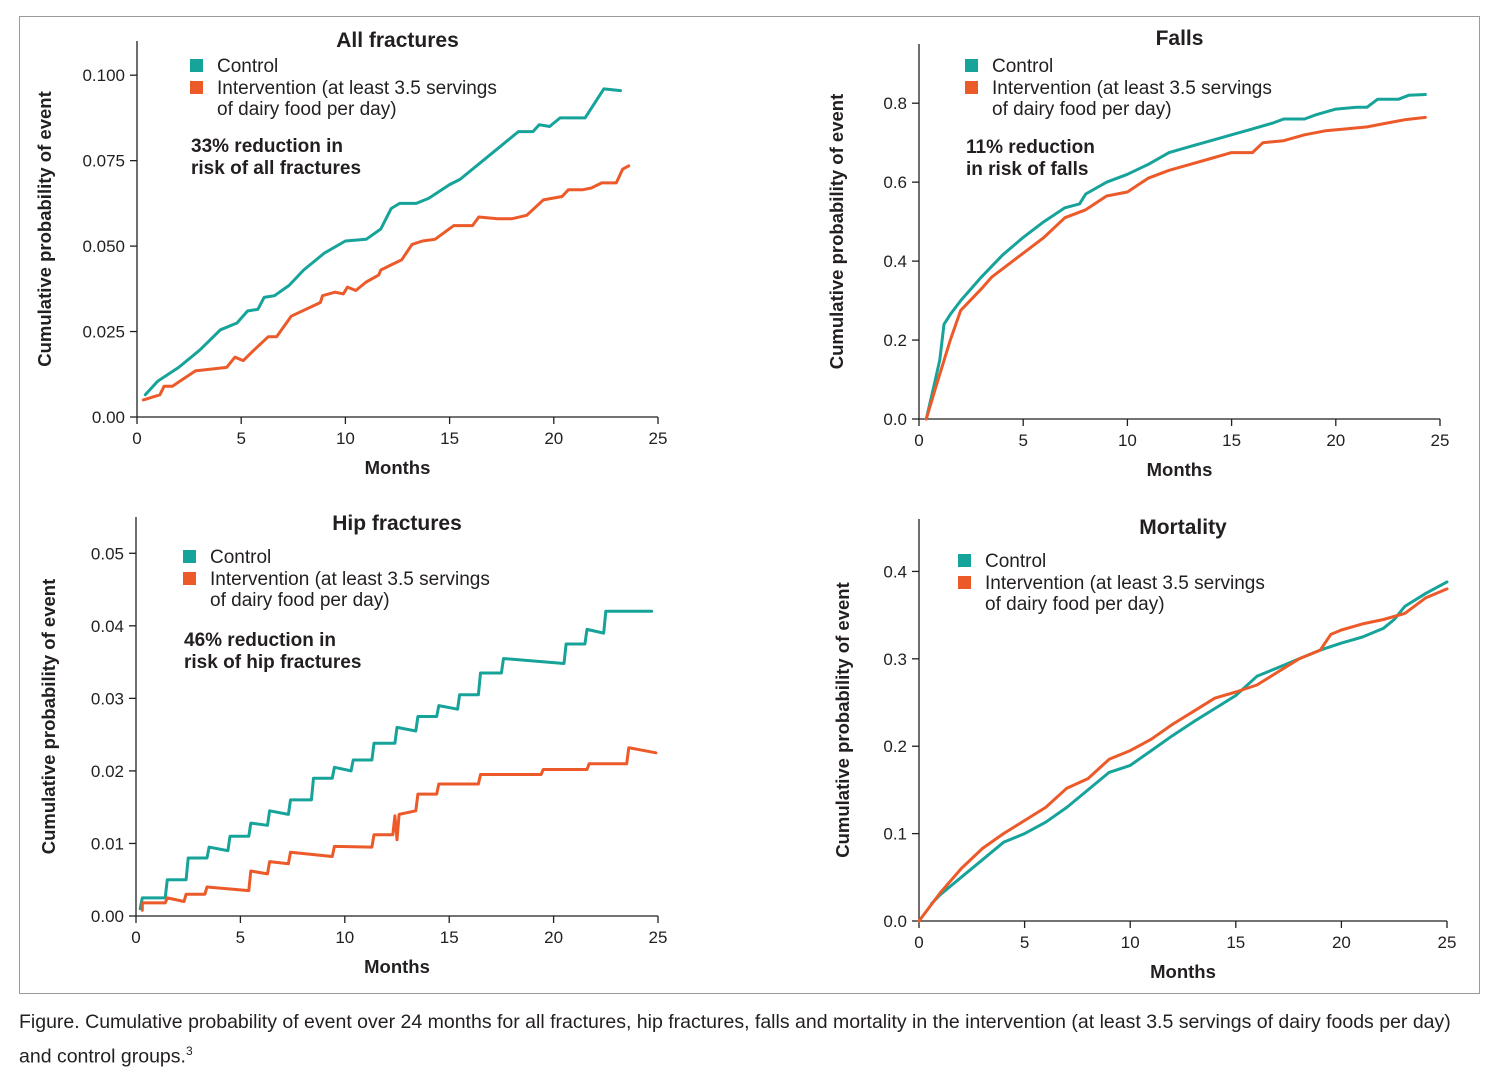  I want to click on y-tick-label: 0.3, so click(895, 659).